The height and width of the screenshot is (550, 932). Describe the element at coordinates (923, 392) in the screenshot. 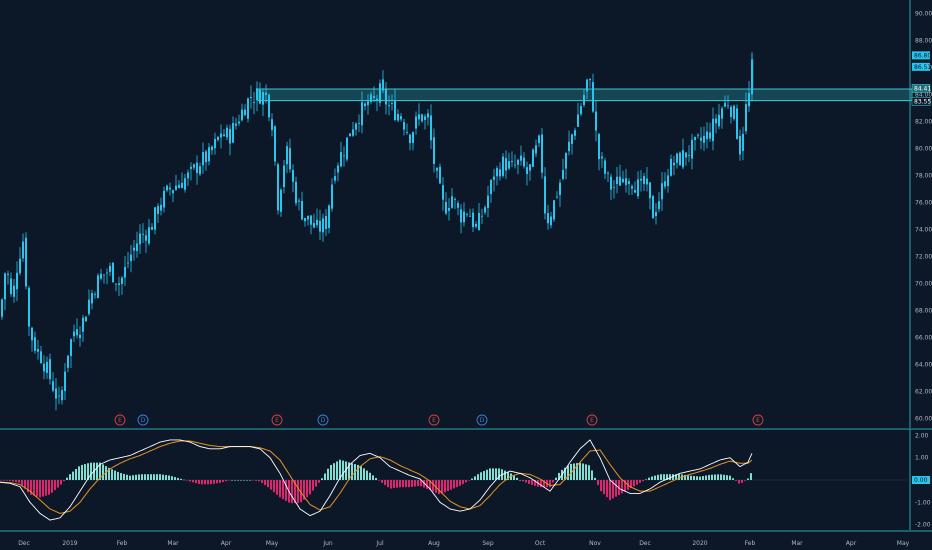

I see `price-tick-label: 62.00` at that location.